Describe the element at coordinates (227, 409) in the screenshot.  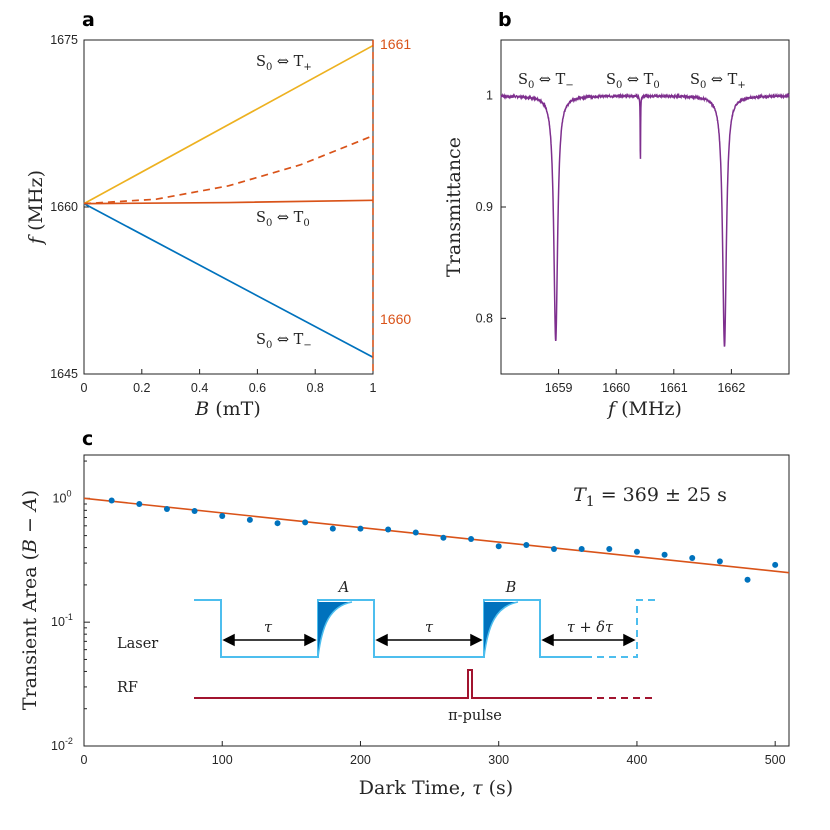
I see `panel-a-xlabel: B (mT)` at that location.